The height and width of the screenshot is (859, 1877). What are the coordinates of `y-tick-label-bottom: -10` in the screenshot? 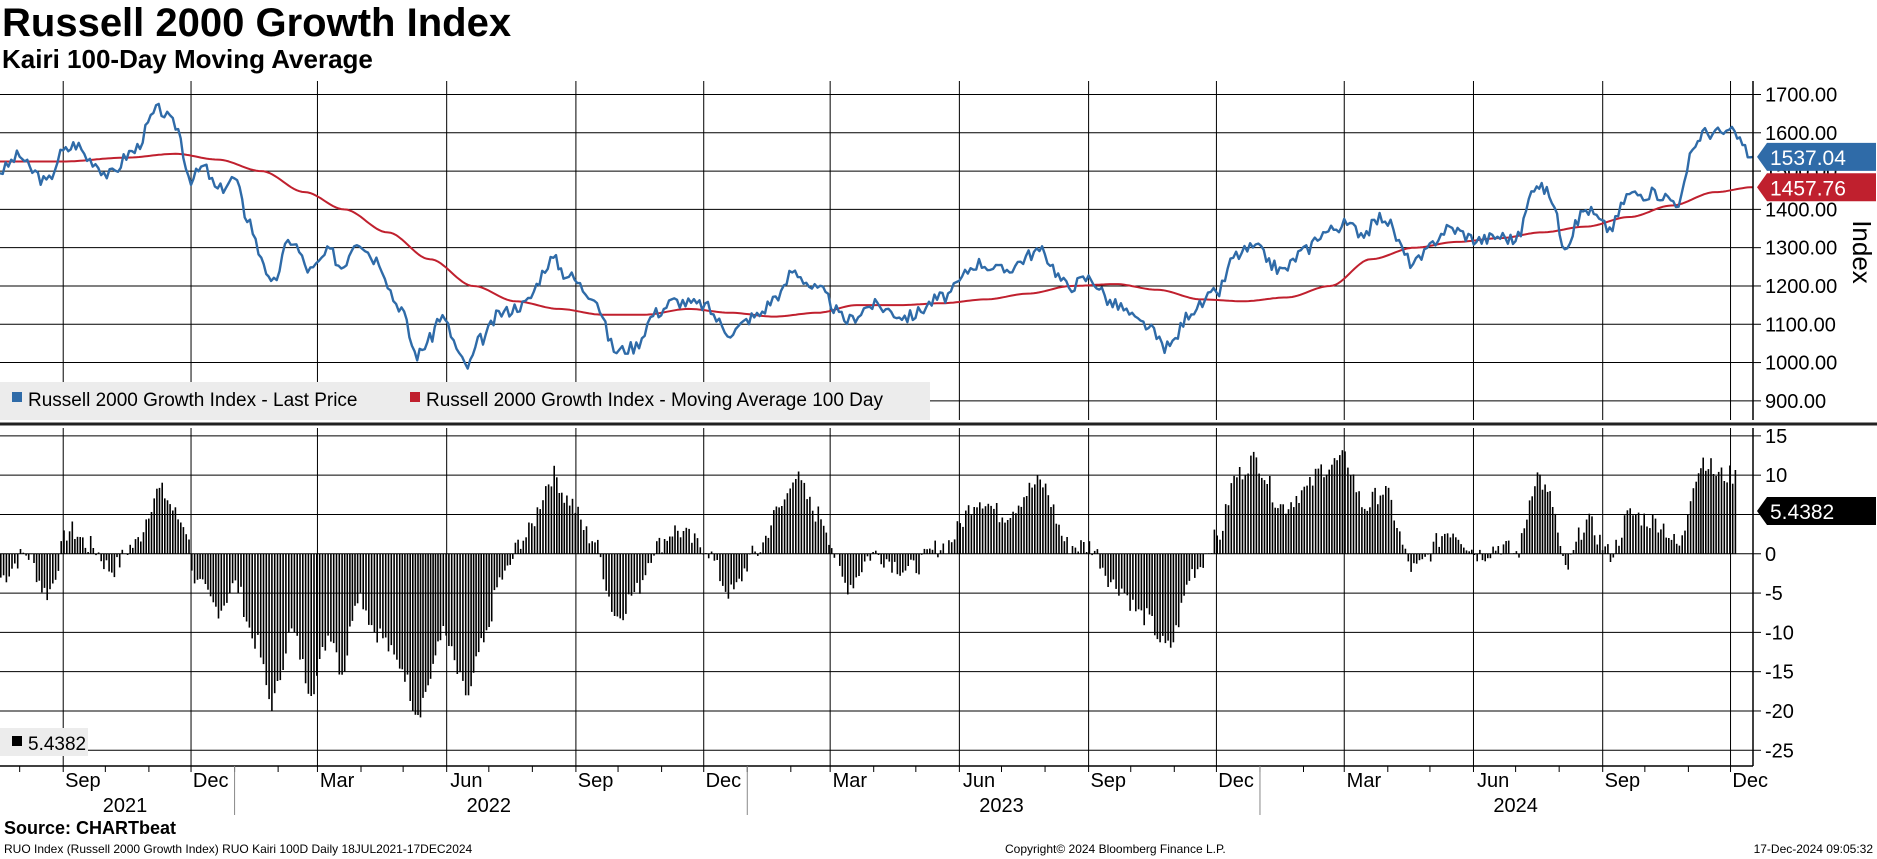 It's located at (1779, 633).